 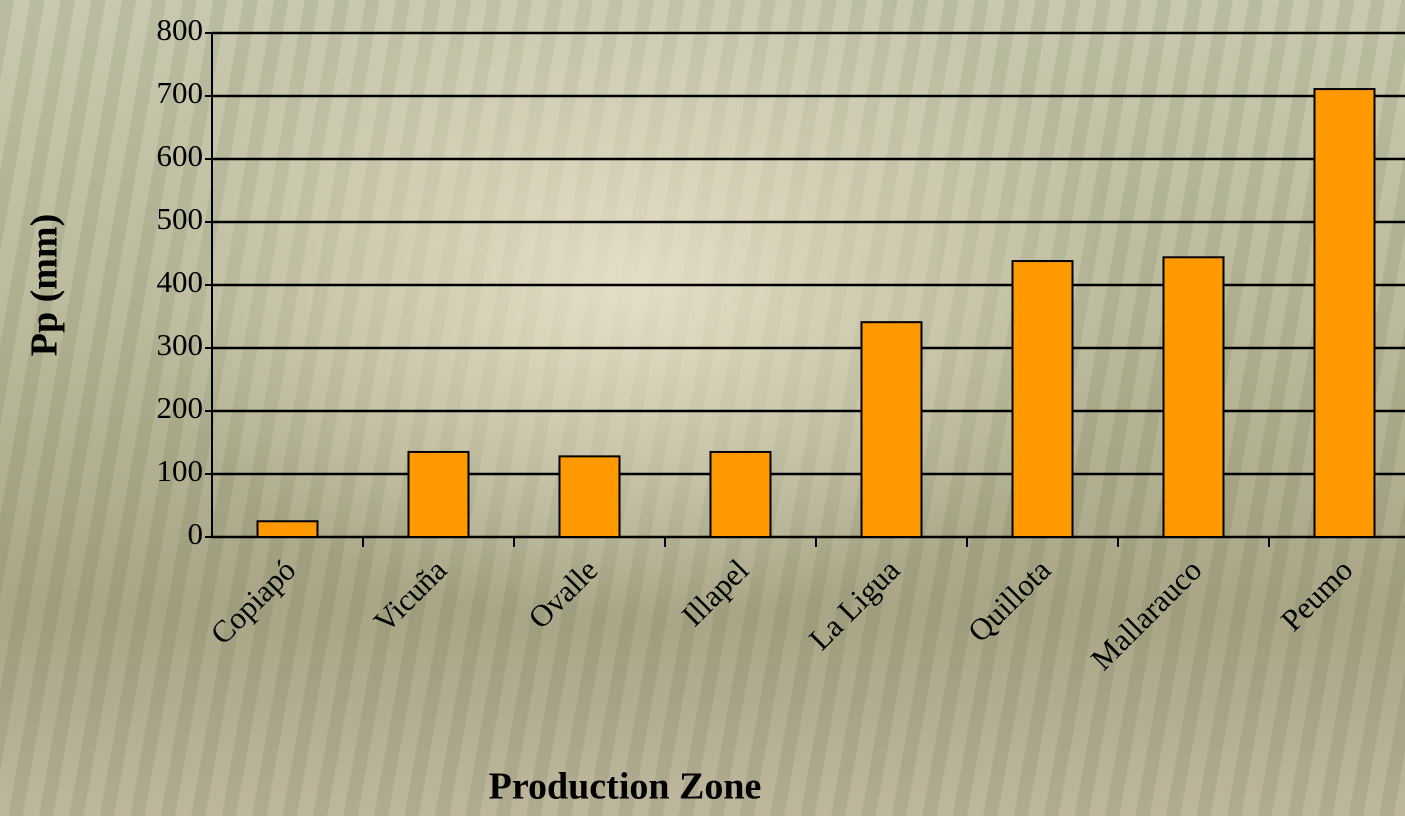 What do you see at coordinates (180, 407) in the screenshot?
I see `y-tick-label: 200` at bounding box center [180, 407].